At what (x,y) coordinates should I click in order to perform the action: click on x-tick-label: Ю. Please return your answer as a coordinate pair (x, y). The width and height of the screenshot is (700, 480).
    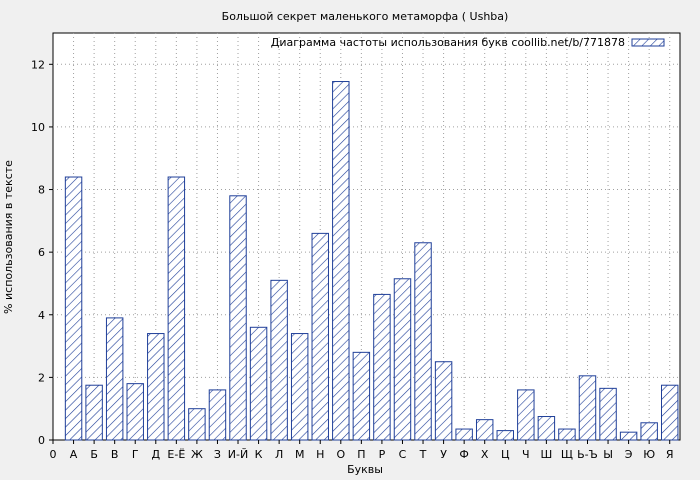
    Looking at the image, I should click on (649, 454).